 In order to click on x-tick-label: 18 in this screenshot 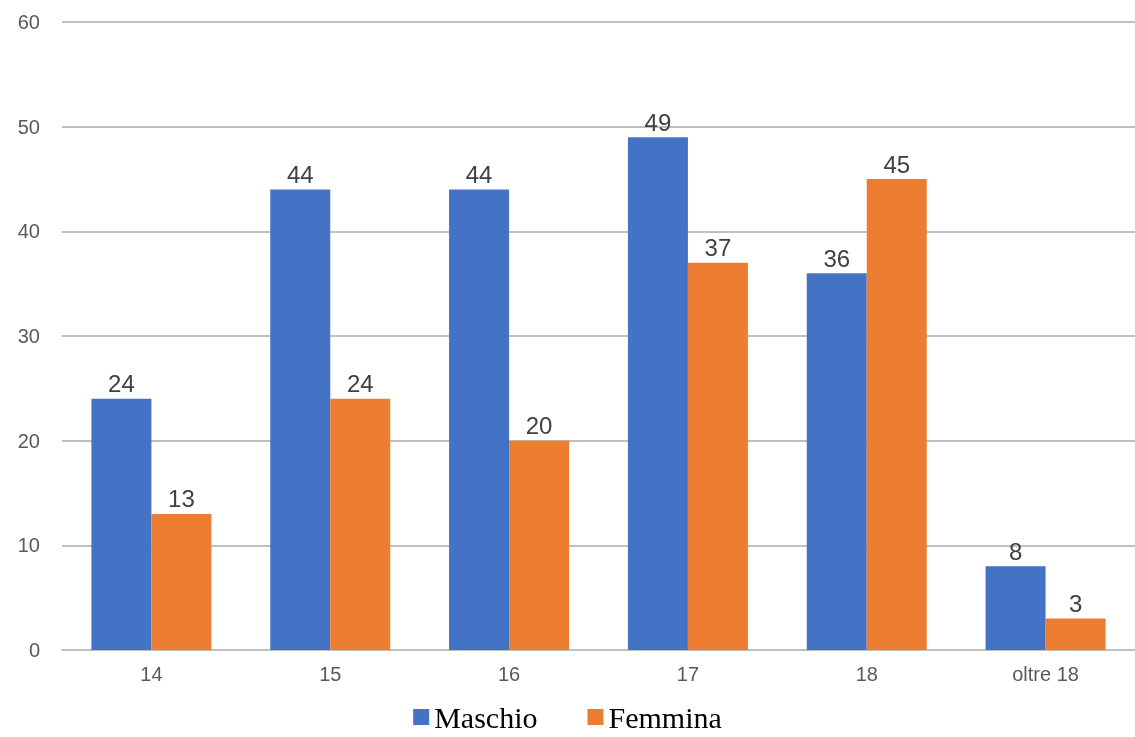, I will do `click(866, 674)`.